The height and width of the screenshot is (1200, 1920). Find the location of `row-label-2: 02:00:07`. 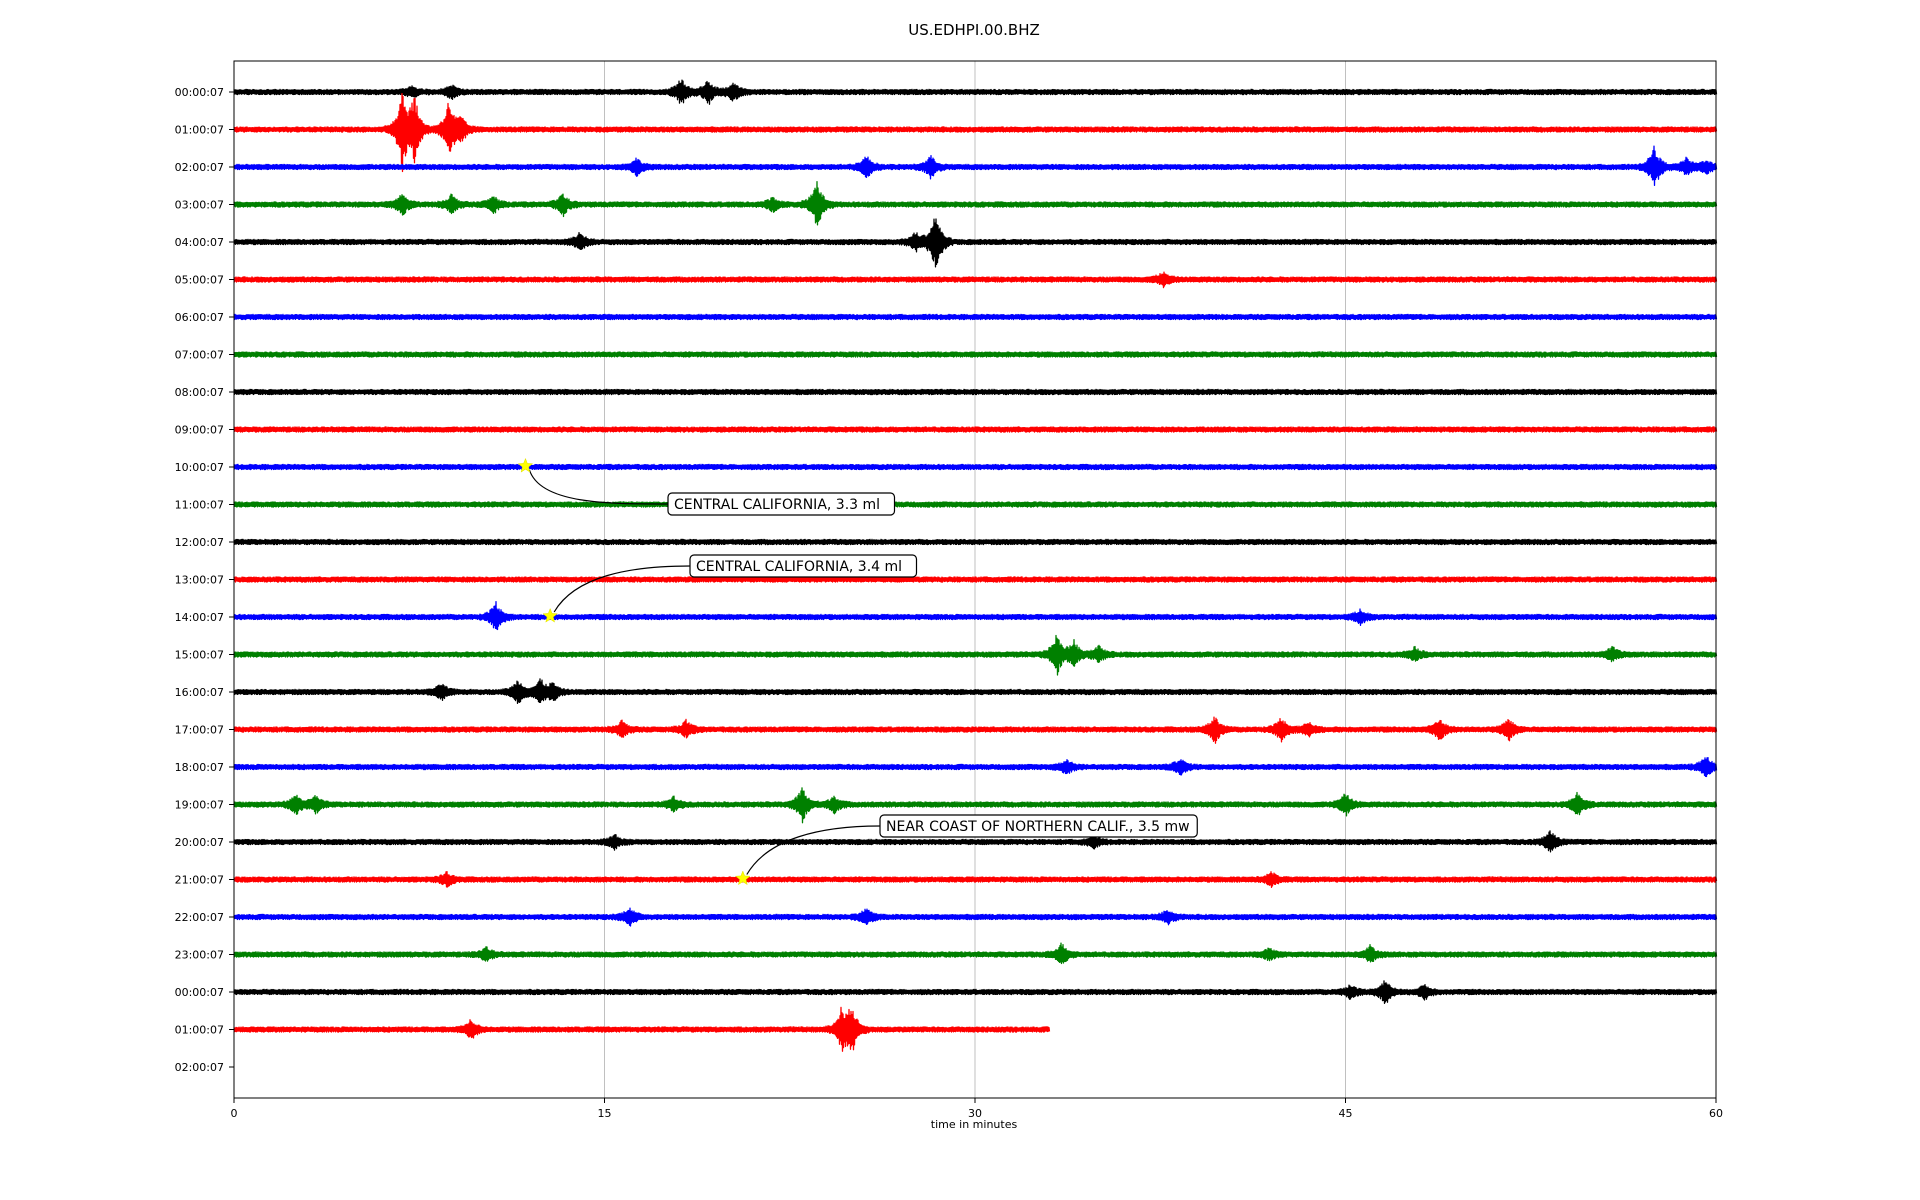

row-label-2: 02:00:07 is located at coordinates (199, 167).